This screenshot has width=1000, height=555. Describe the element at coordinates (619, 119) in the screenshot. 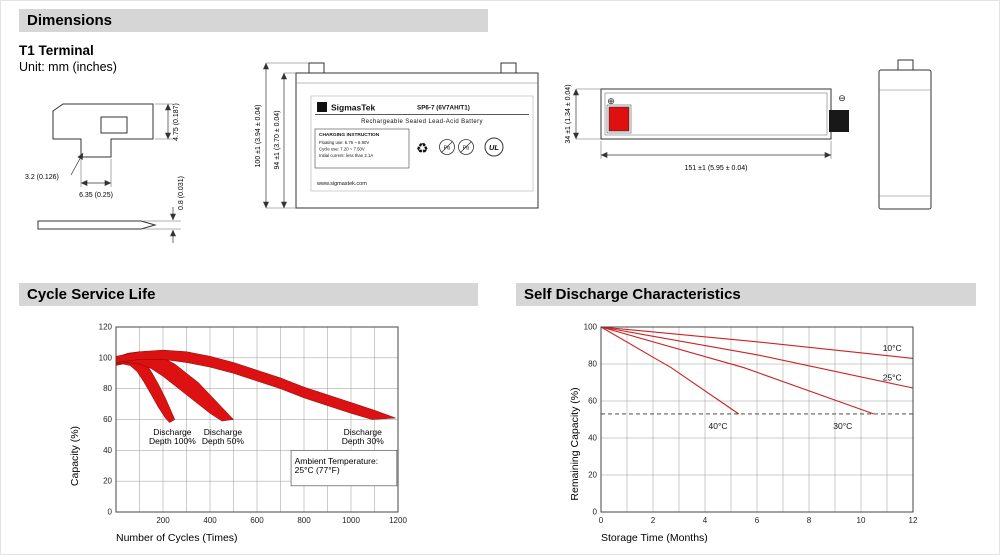

I see `positive-terminal` at that location.